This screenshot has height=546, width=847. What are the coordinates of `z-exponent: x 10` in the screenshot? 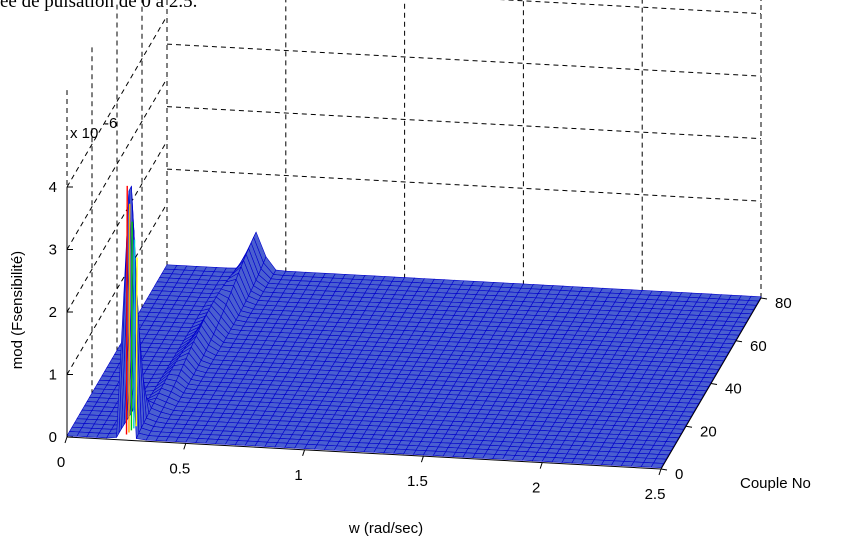 It's located at (84, 133).